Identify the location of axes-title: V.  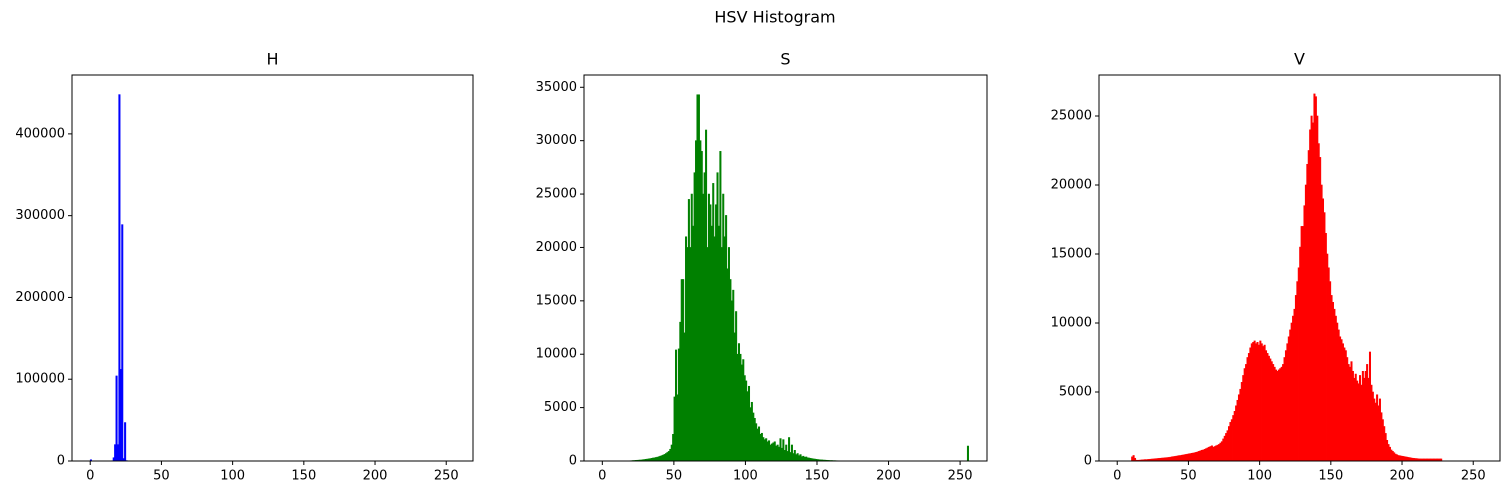
(1299, 59).